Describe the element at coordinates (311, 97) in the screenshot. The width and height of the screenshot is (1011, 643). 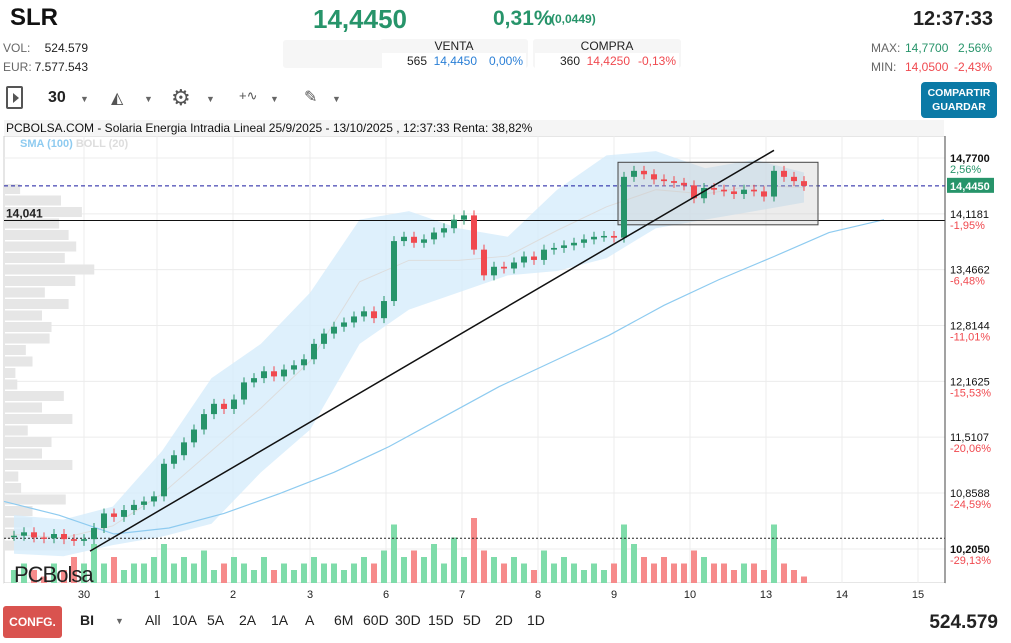
I see `pencil-icon: ✎` at that location.